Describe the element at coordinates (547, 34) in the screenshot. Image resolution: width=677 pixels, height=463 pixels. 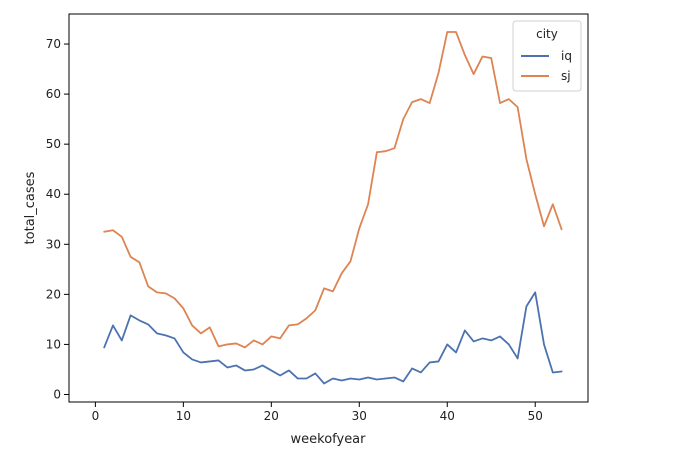
I see `legend-title: city` at that location.